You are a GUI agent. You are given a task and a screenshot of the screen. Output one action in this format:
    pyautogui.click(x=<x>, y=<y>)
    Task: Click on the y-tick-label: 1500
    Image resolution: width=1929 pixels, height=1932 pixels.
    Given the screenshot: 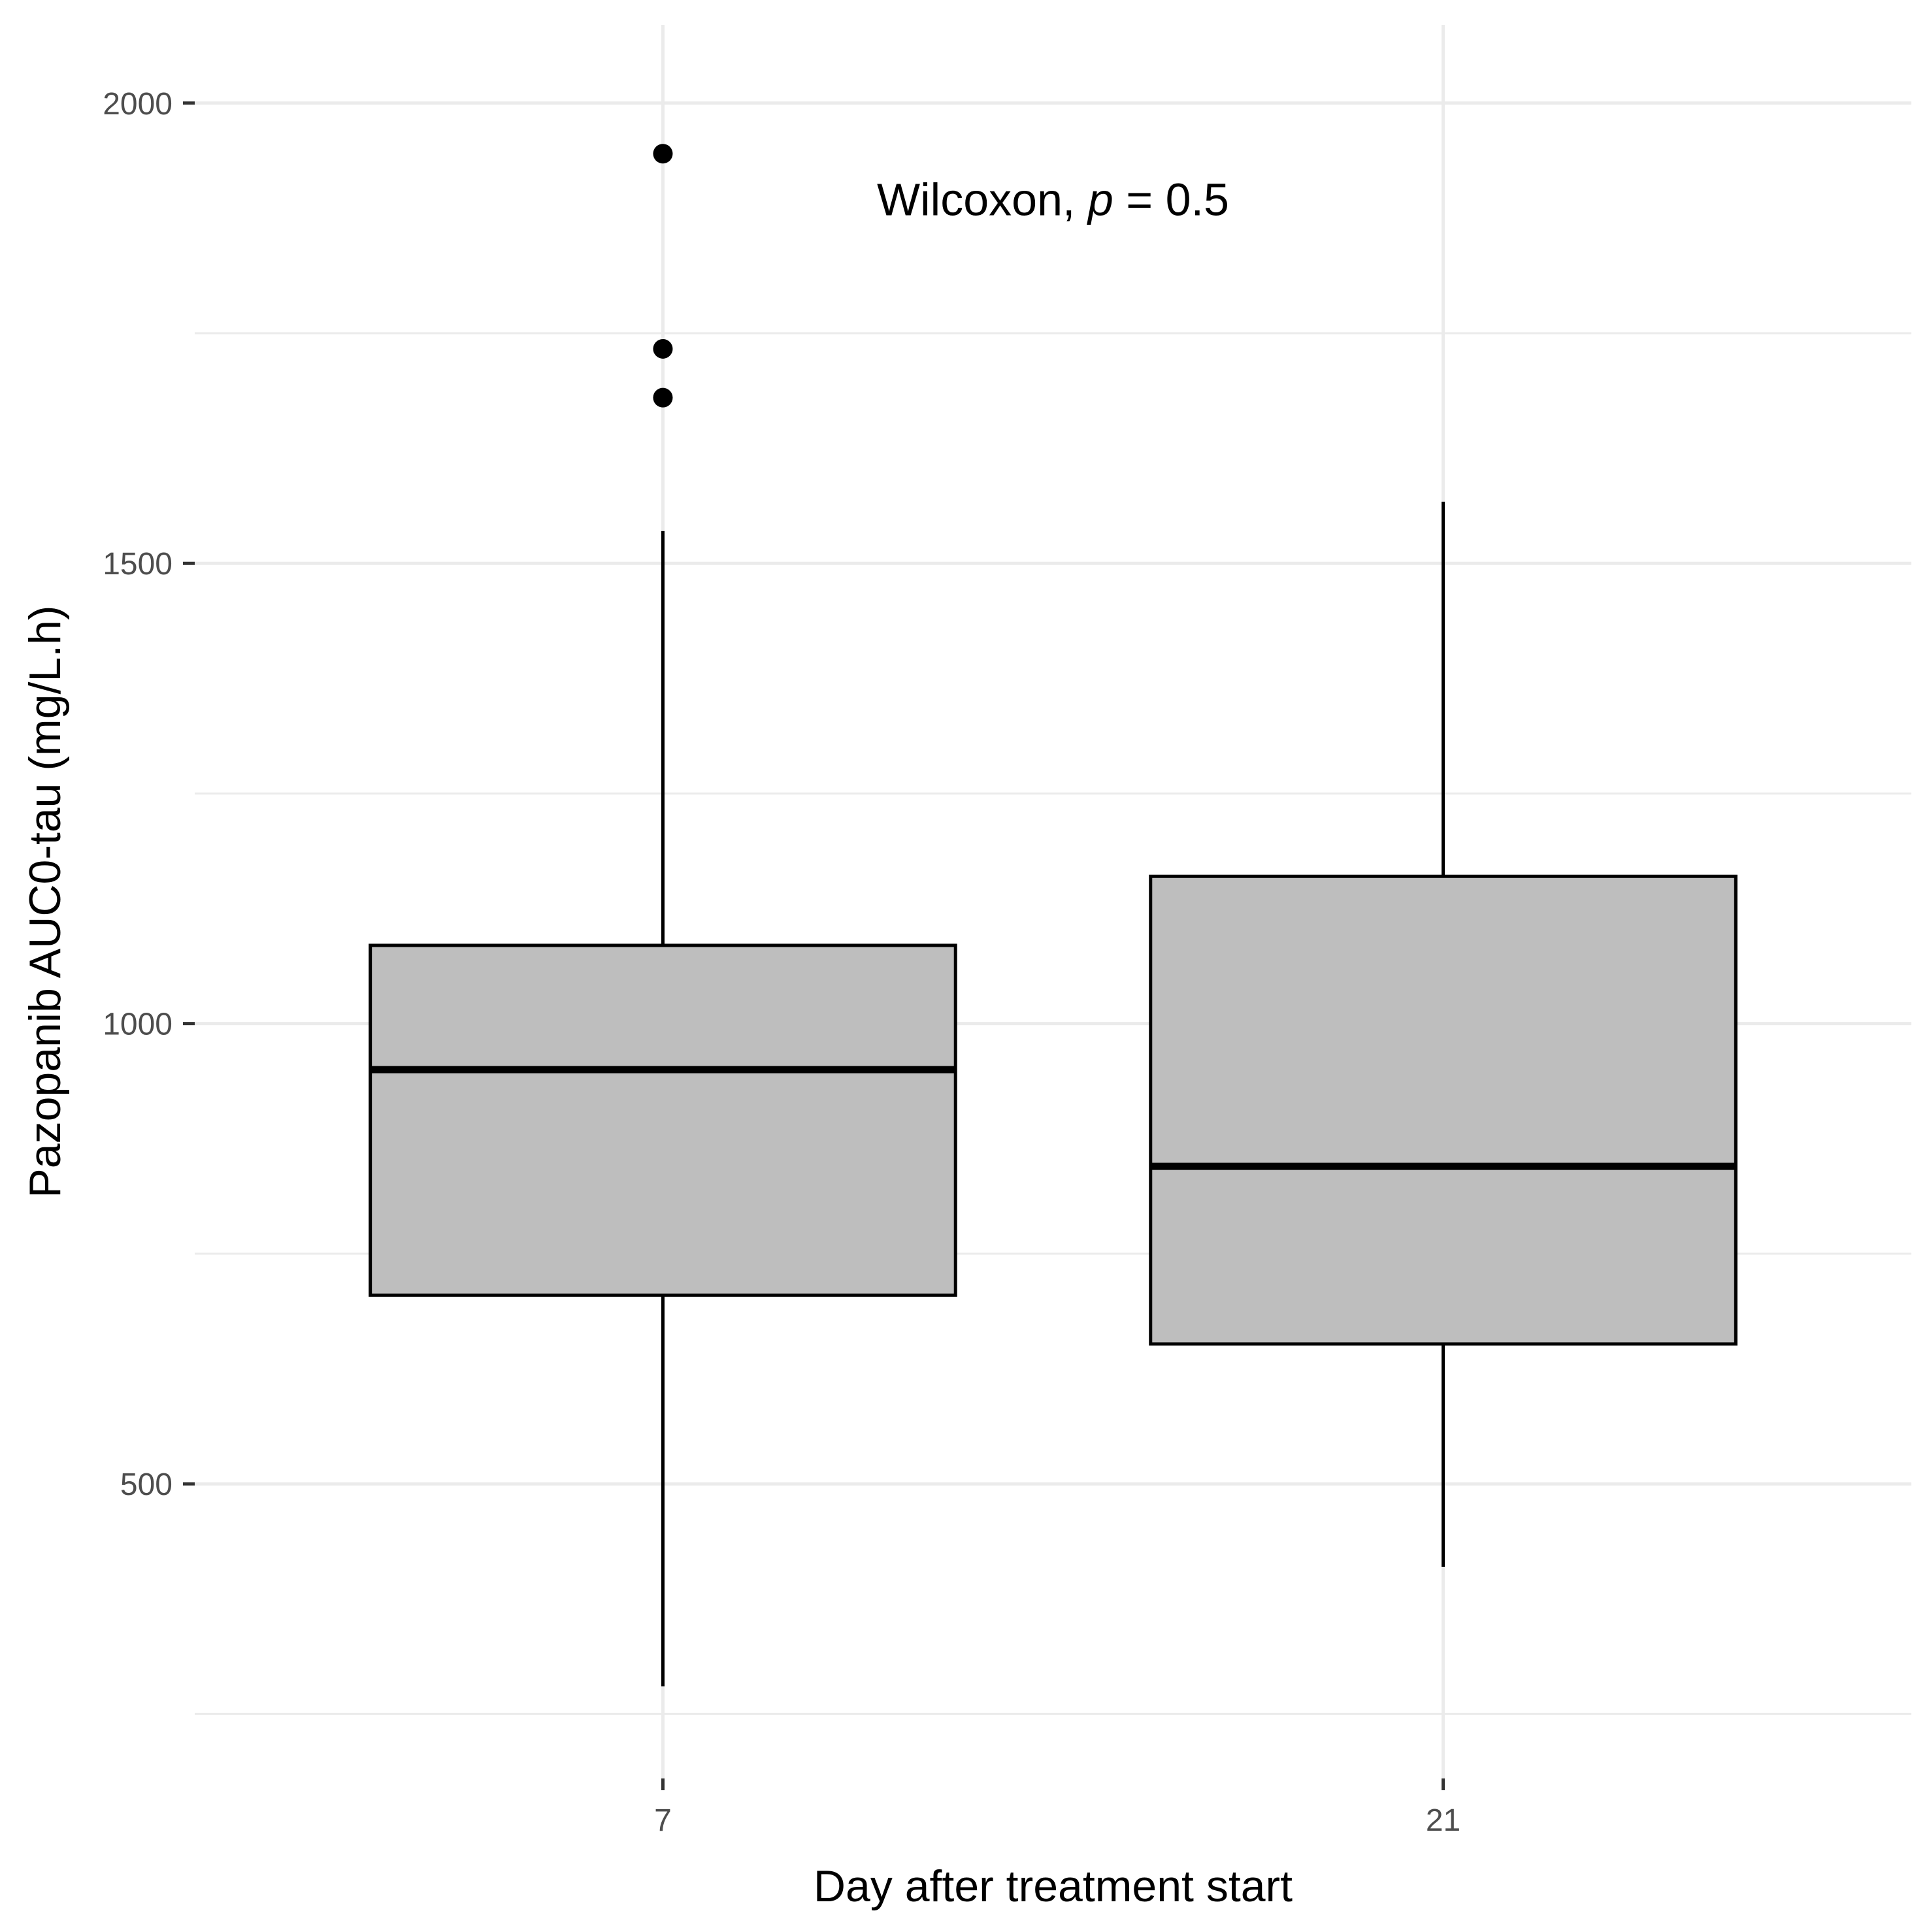 What is the action you would take?
    pyautogui.click(x=138, y=564)
    